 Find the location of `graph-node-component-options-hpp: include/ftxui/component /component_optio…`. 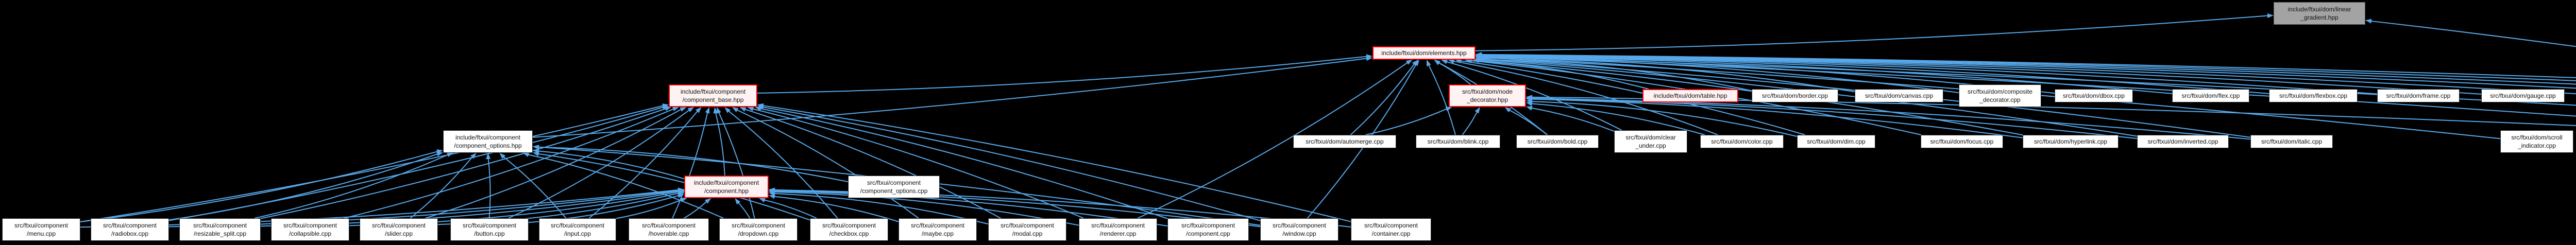

graph-node-component-options-hpp: include/ftxui/component /component_optio… is located at coordinates (488, 141).